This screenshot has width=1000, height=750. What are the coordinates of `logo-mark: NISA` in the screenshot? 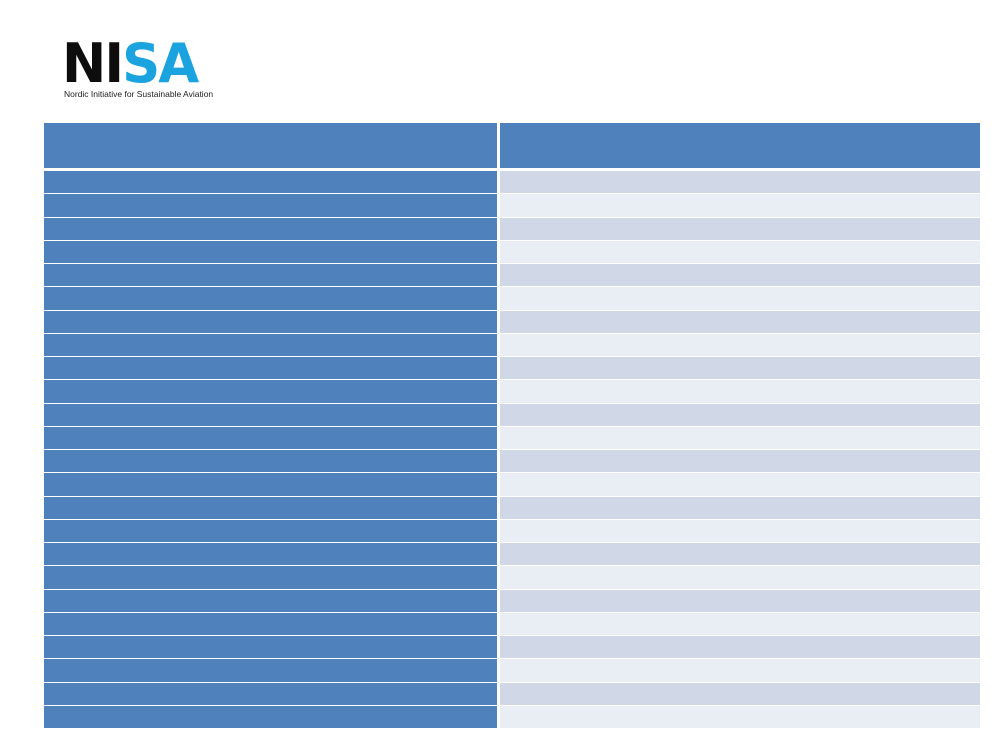 It's located at (136, 64).